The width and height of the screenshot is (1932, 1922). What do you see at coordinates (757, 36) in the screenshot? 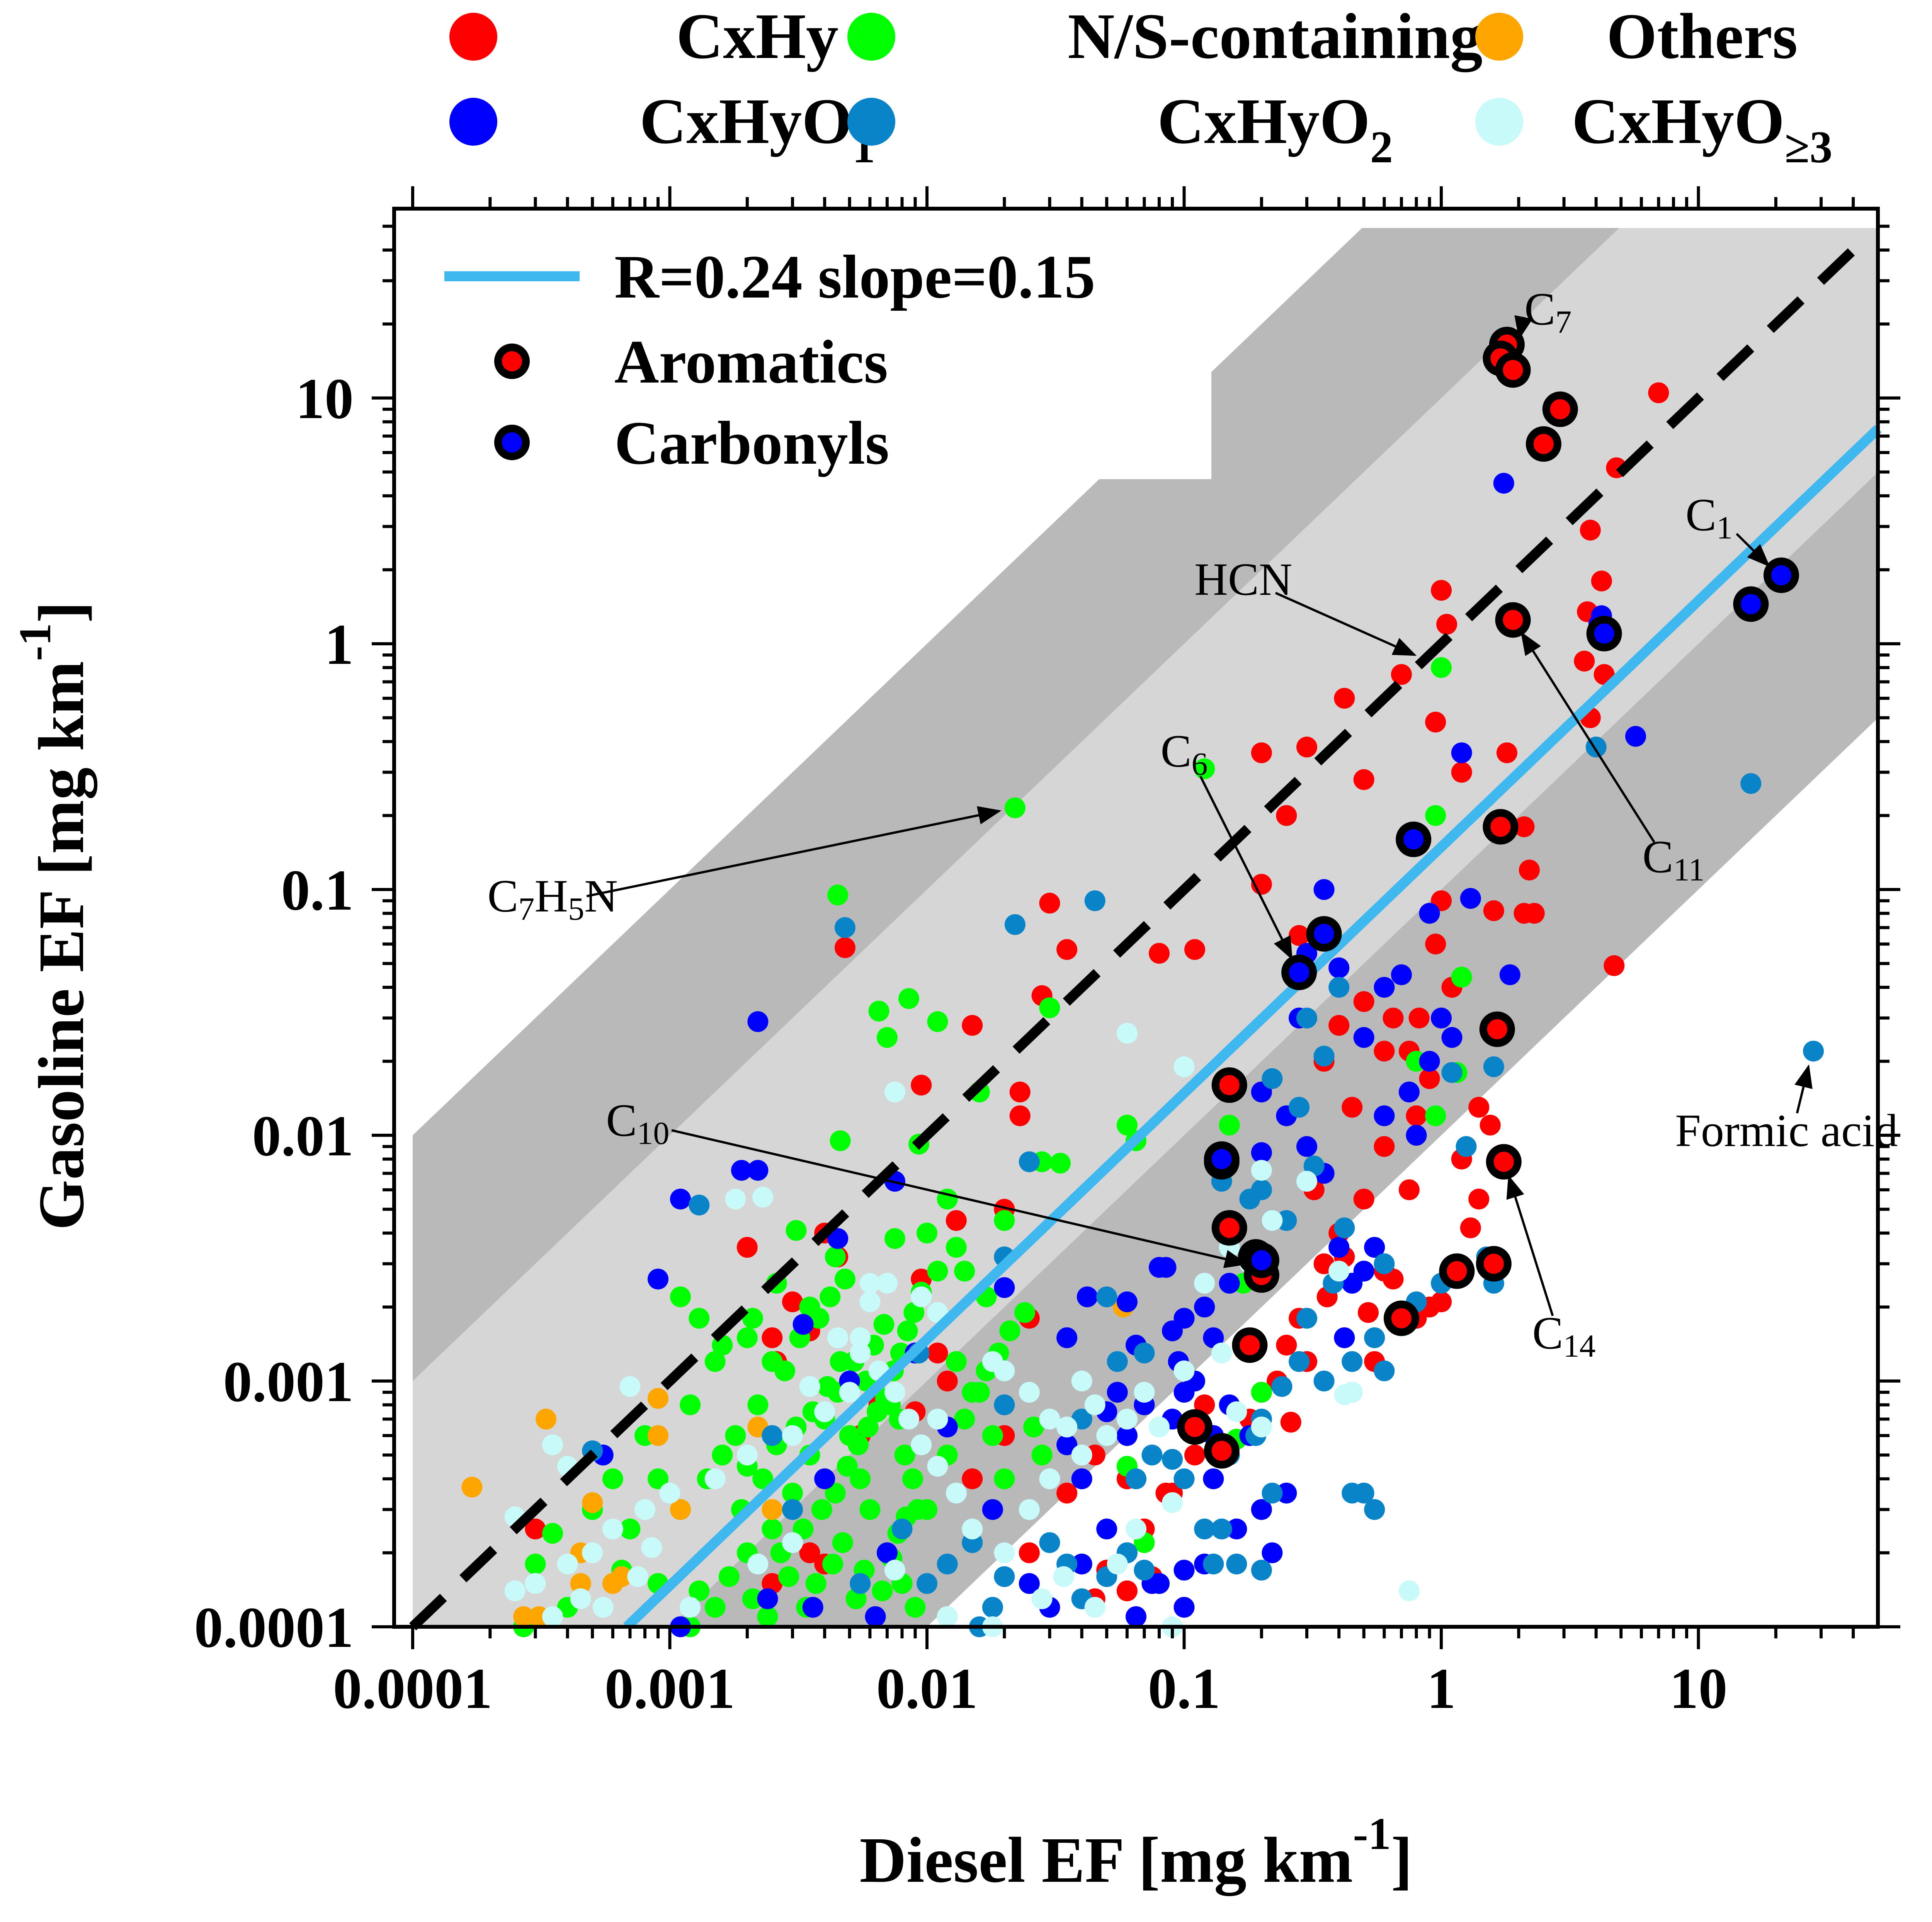
I see `legend-label-text: CxHy` at bounding box center [757, 36].